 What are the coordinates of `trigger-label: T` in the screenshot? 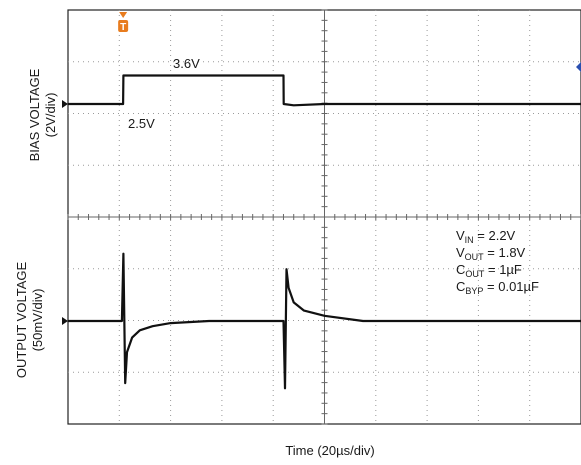 It's located at (123, 27).